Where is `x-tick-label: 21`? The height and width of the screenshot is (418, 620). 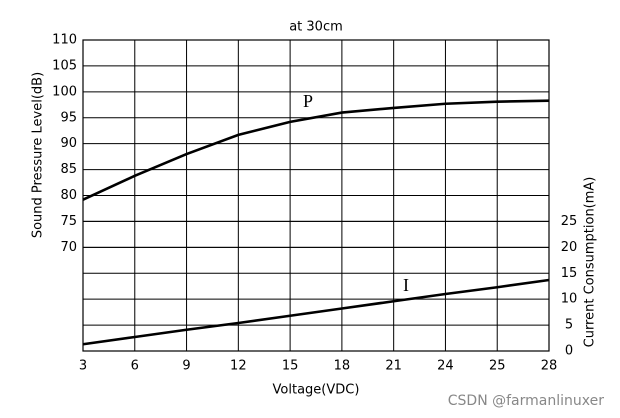 x-tick-label: 21 is located at coordinates (393, 366).